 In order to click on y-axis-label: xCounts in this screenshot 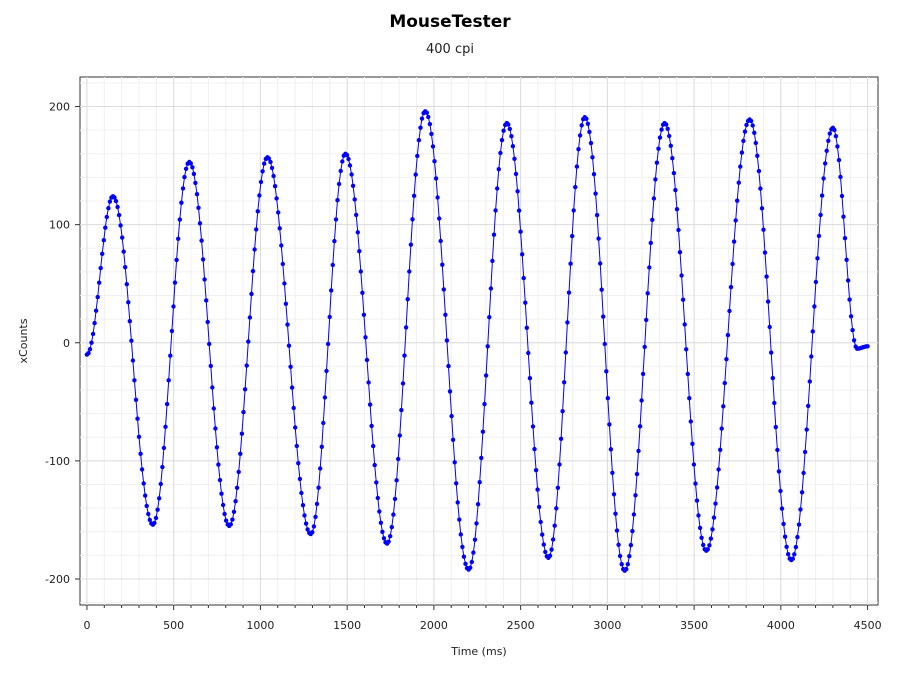, I will do `click(23, 340)`.